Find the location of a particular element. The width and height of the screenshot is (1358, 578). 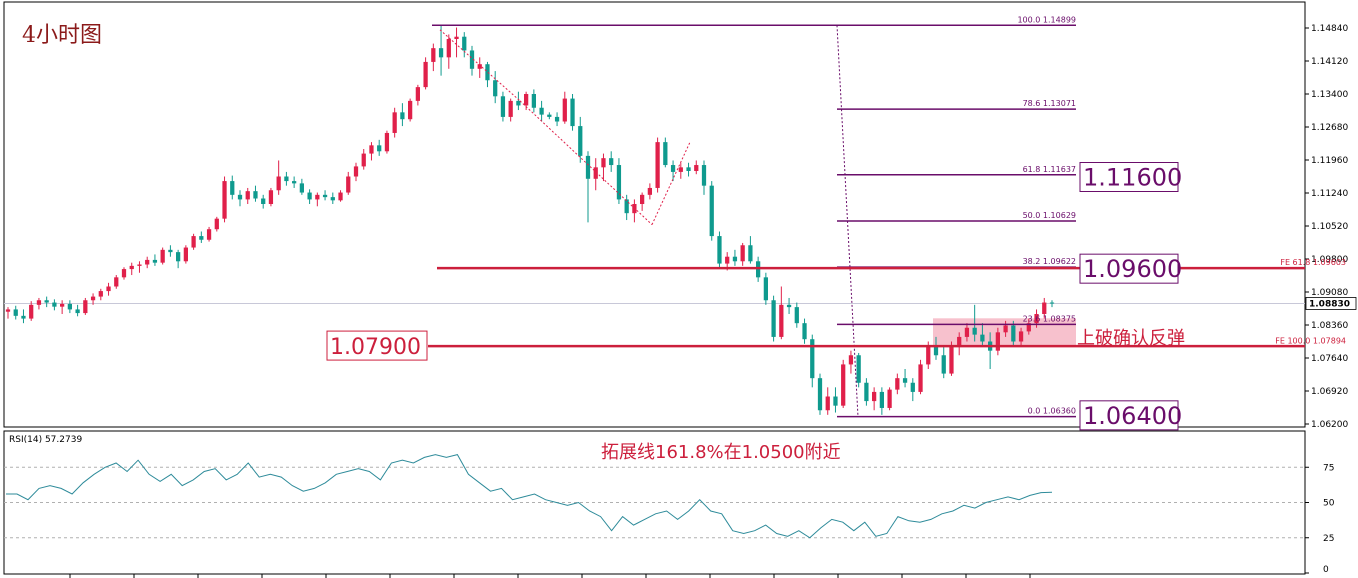

price-tick-label: 1.06200 is located at coordinates (1329, 425).